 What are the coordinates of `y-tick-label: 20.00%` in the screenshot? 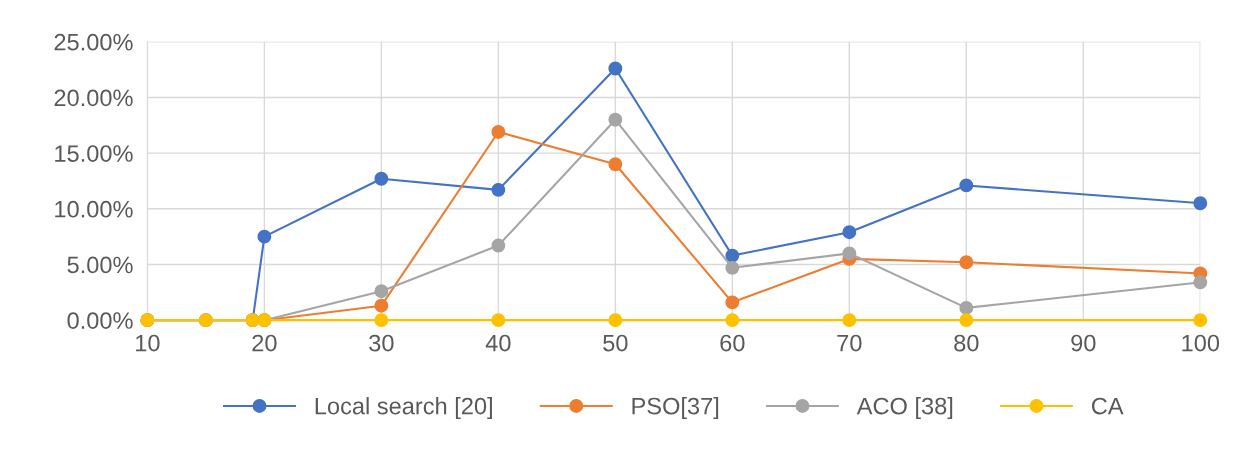 It's located at (93, 98).